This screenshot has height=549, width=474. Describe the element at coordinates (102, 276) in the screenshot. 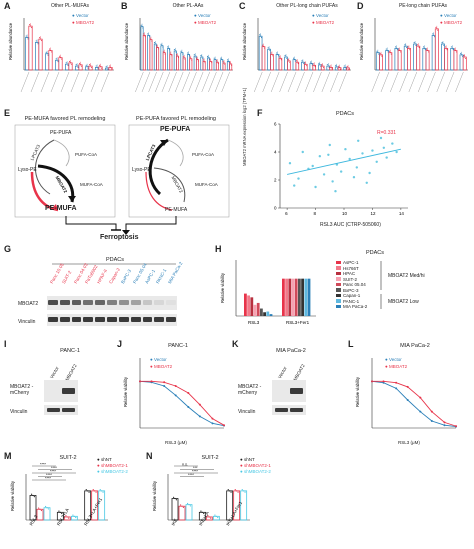

I see `lane-label: HPAF-II` at that location.